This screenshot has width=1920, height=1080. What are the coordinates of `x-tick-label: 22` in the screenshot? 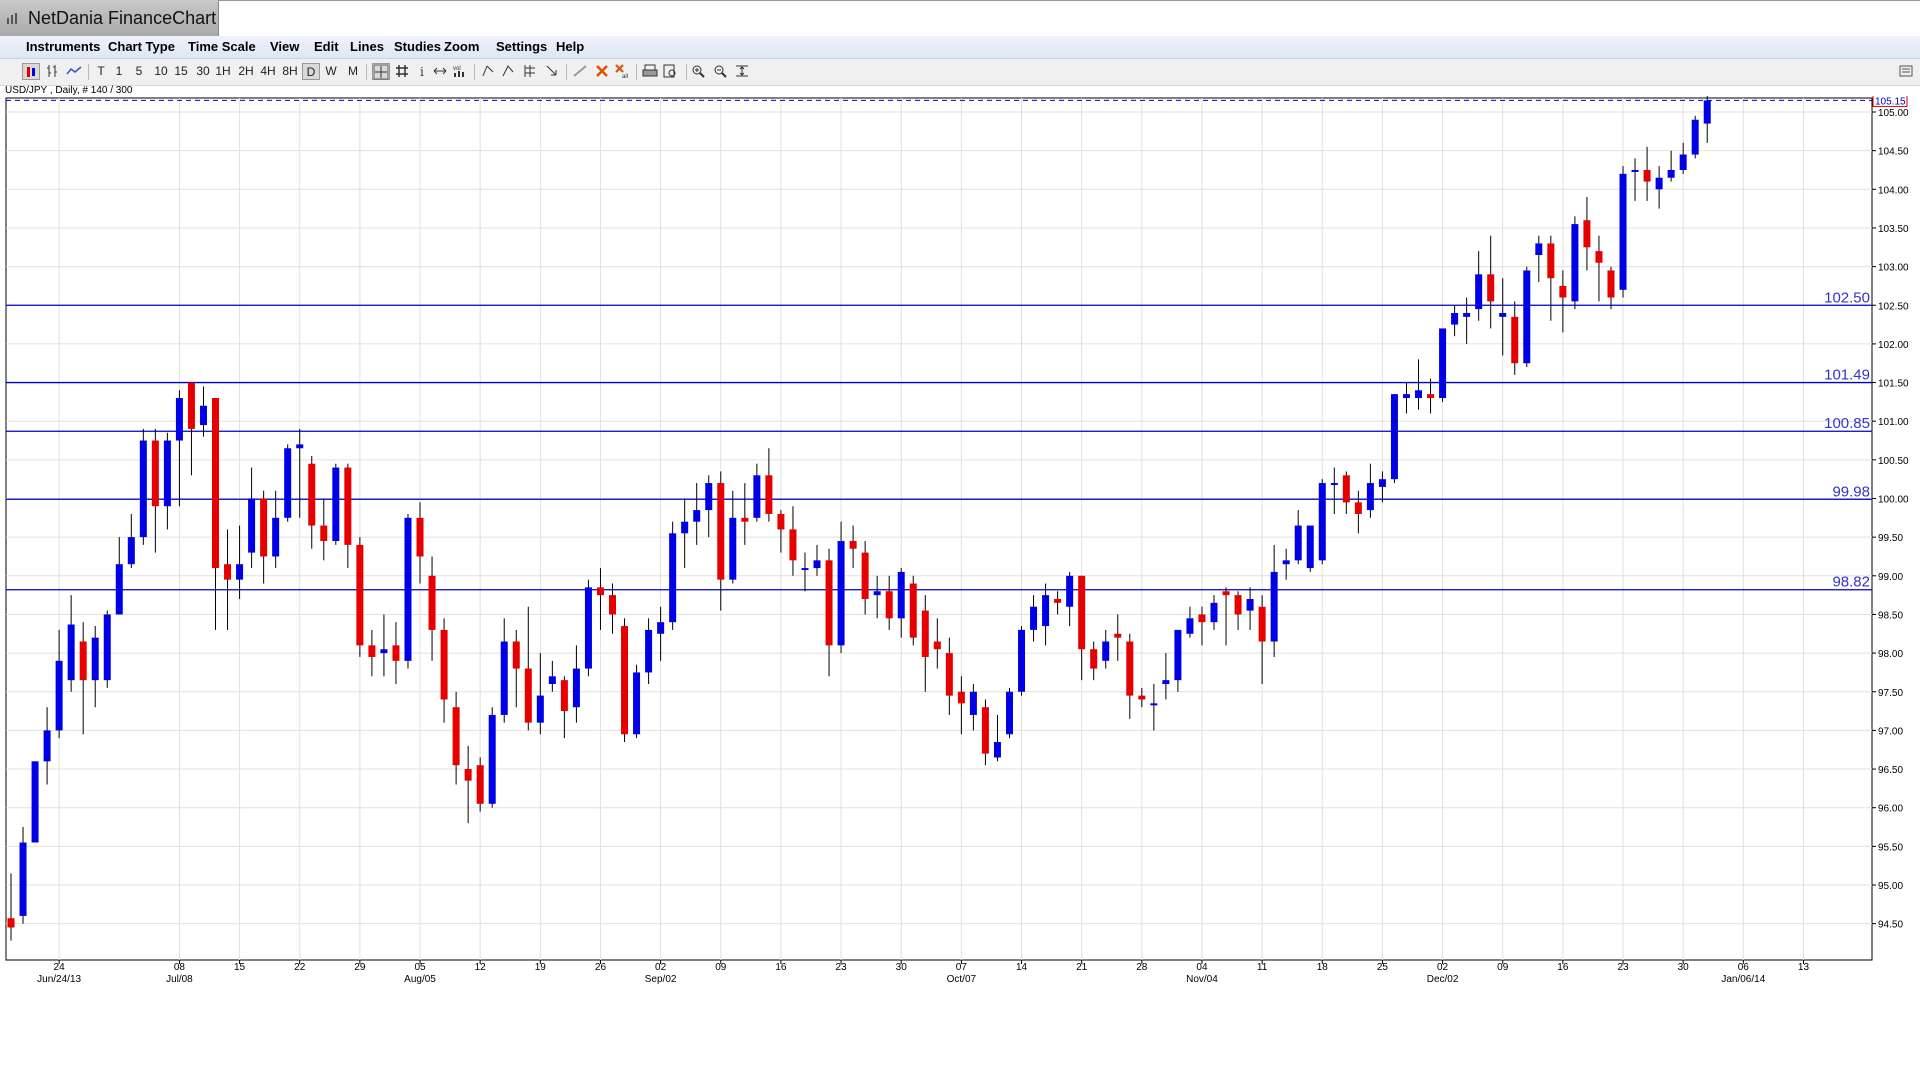 It's located at (300, 967).